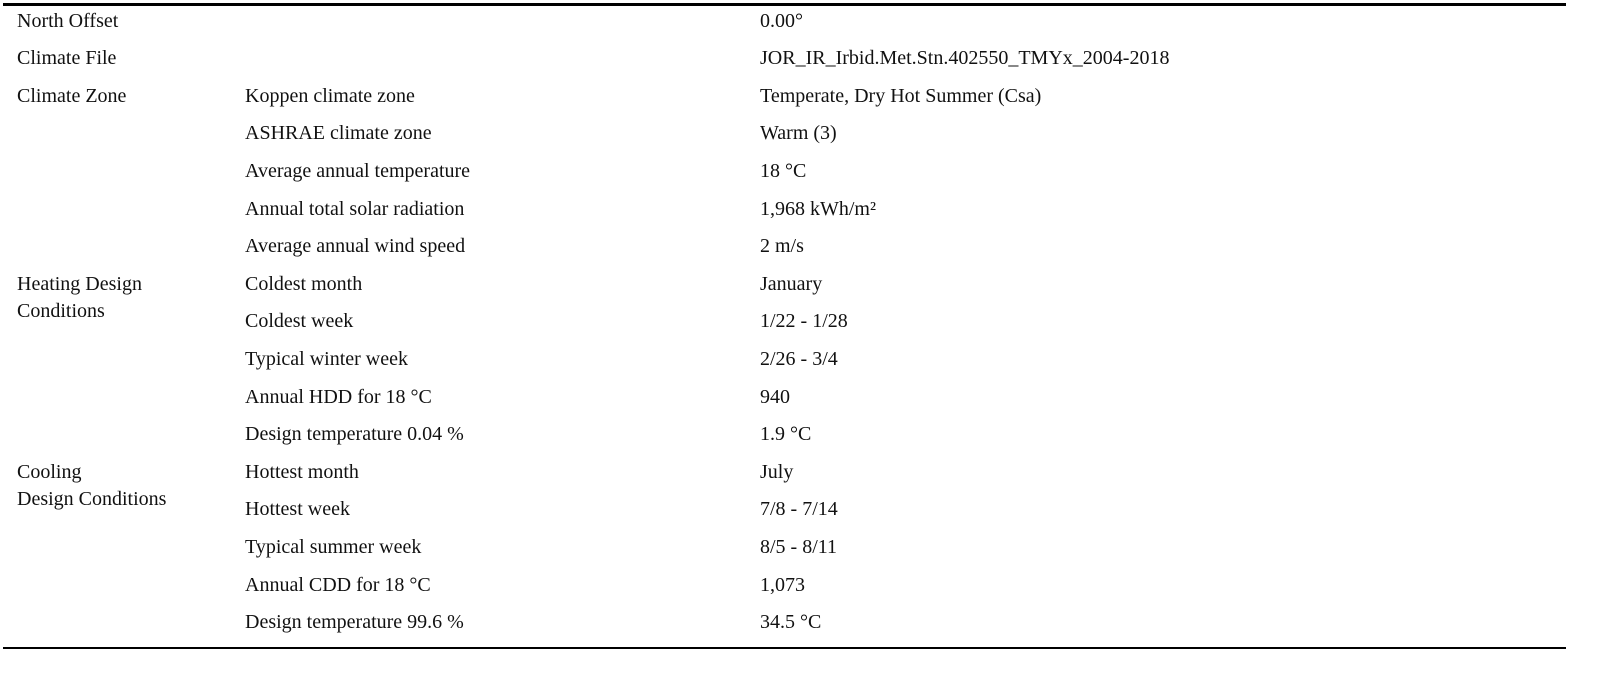 The width and height of the screenshot is (1600, 674). Describe the element at coordinates (781, 20) in the screenshot. I see `row-value: 0.00°` at that location.